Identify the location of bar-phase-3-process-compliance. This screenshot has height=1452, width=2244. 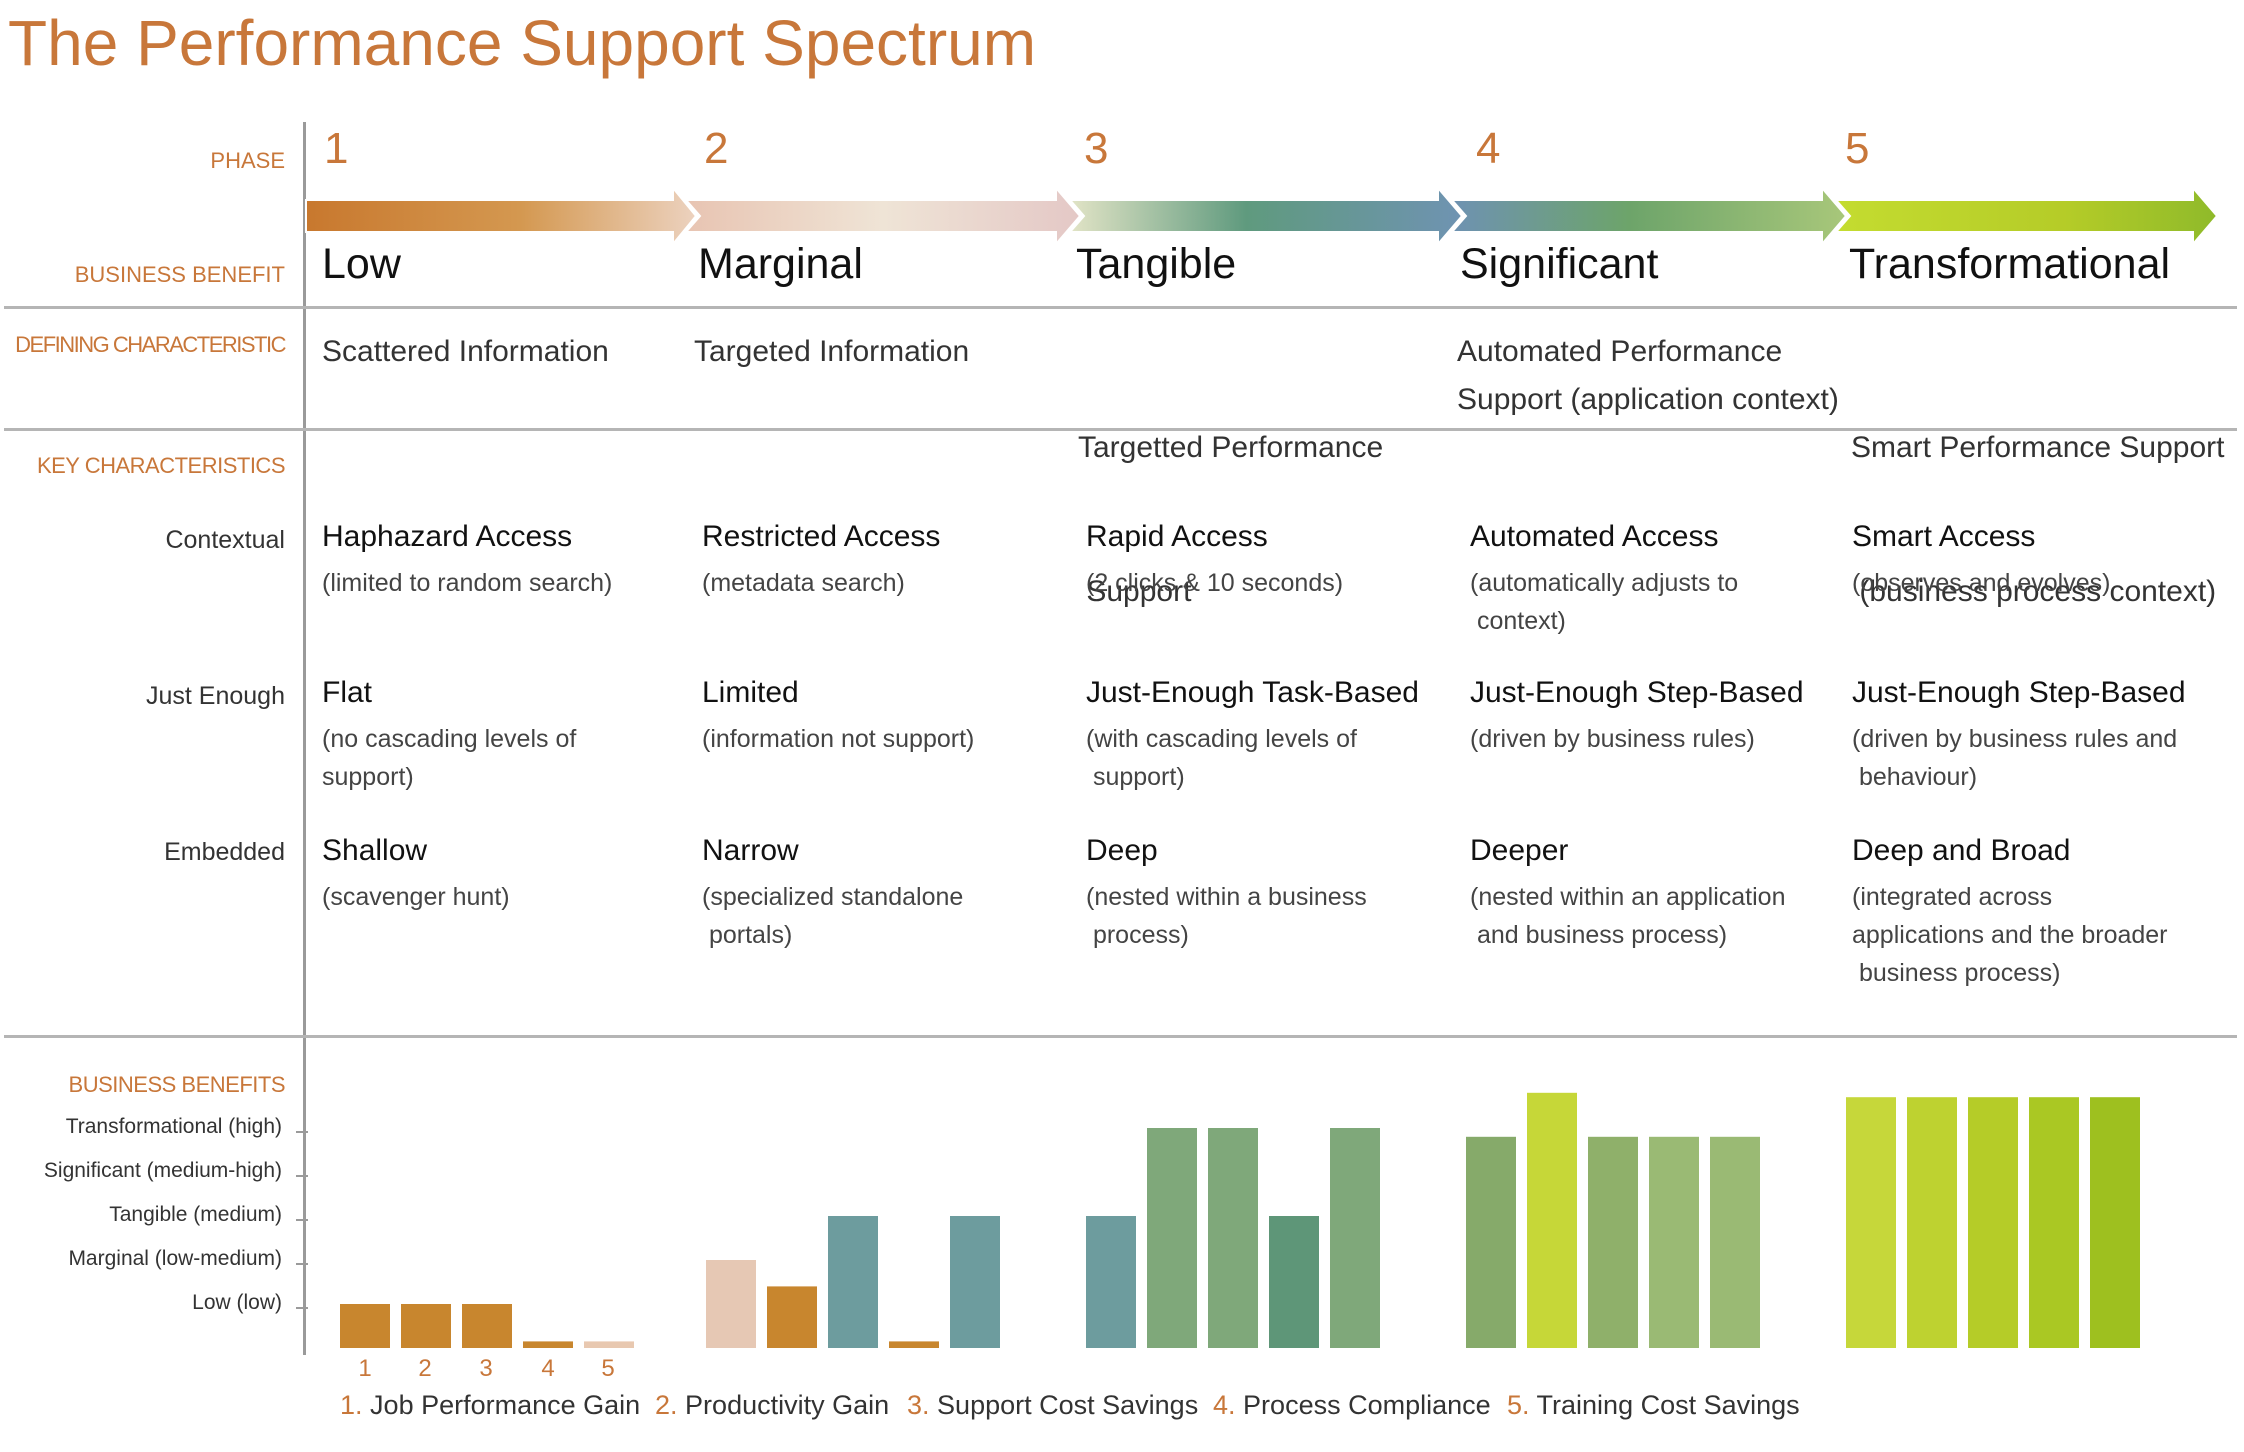
(1294, 1282).